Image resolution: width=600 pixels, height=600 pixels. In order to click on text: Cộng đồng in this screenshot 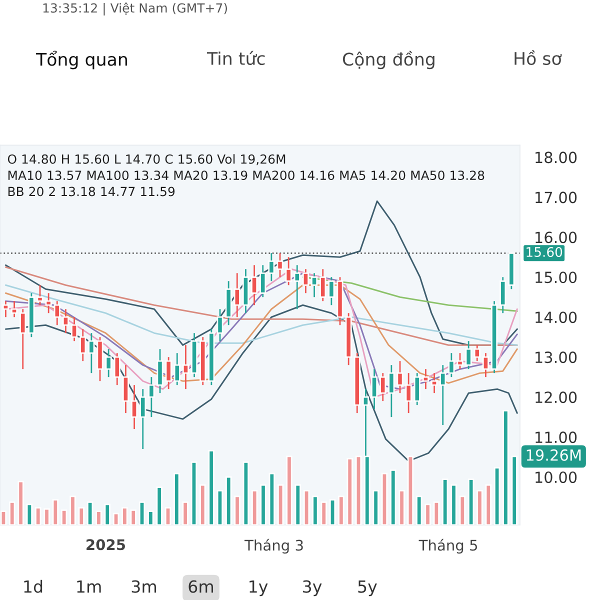, I will do `click(388, 60)`.